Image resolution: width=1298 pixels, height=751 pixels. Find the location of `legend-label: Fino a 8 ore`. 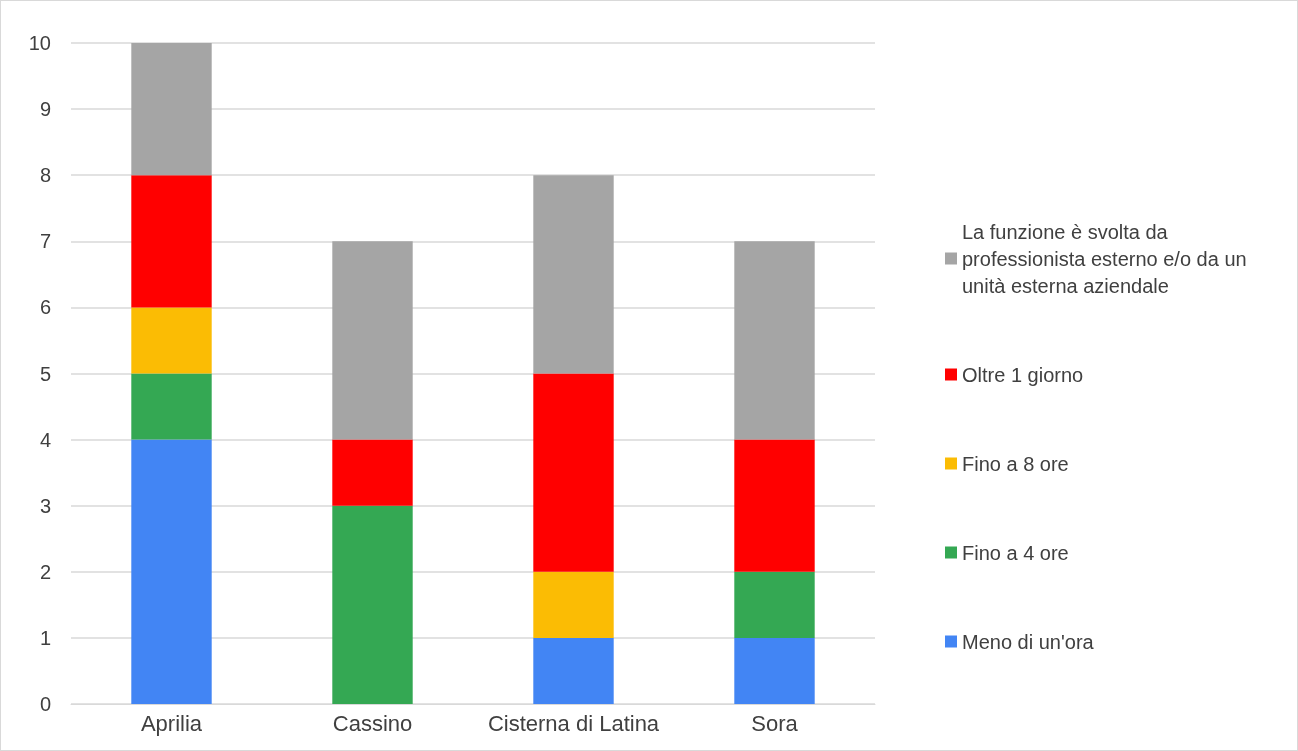

legend-label: Fino a 8 ore is located at coordinates (1015, 463).